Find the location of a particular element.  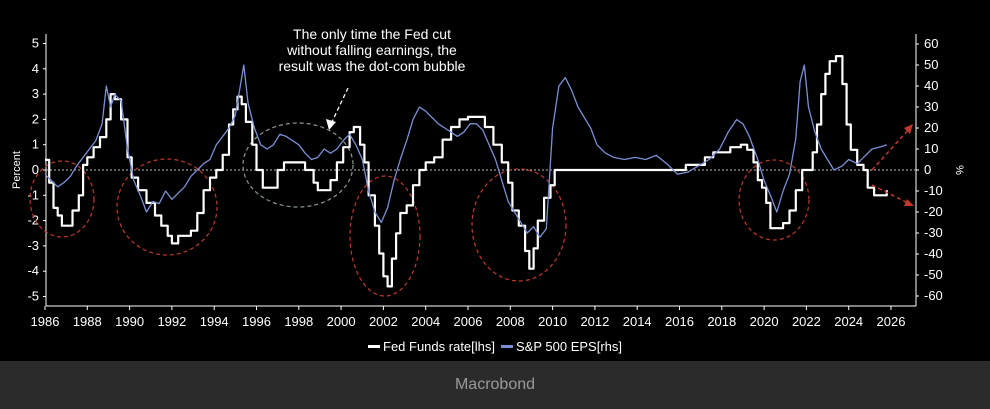

legend-item-sp500-eps: S&P 500 EPS[rhs] is located at coordinates (561, 346).